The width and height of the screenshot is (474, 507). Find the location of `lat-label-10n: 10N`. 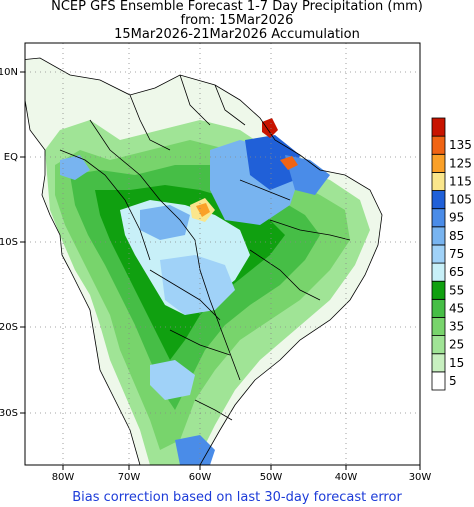

lat-label-10n: 10N is located at coordinates (9, 72).